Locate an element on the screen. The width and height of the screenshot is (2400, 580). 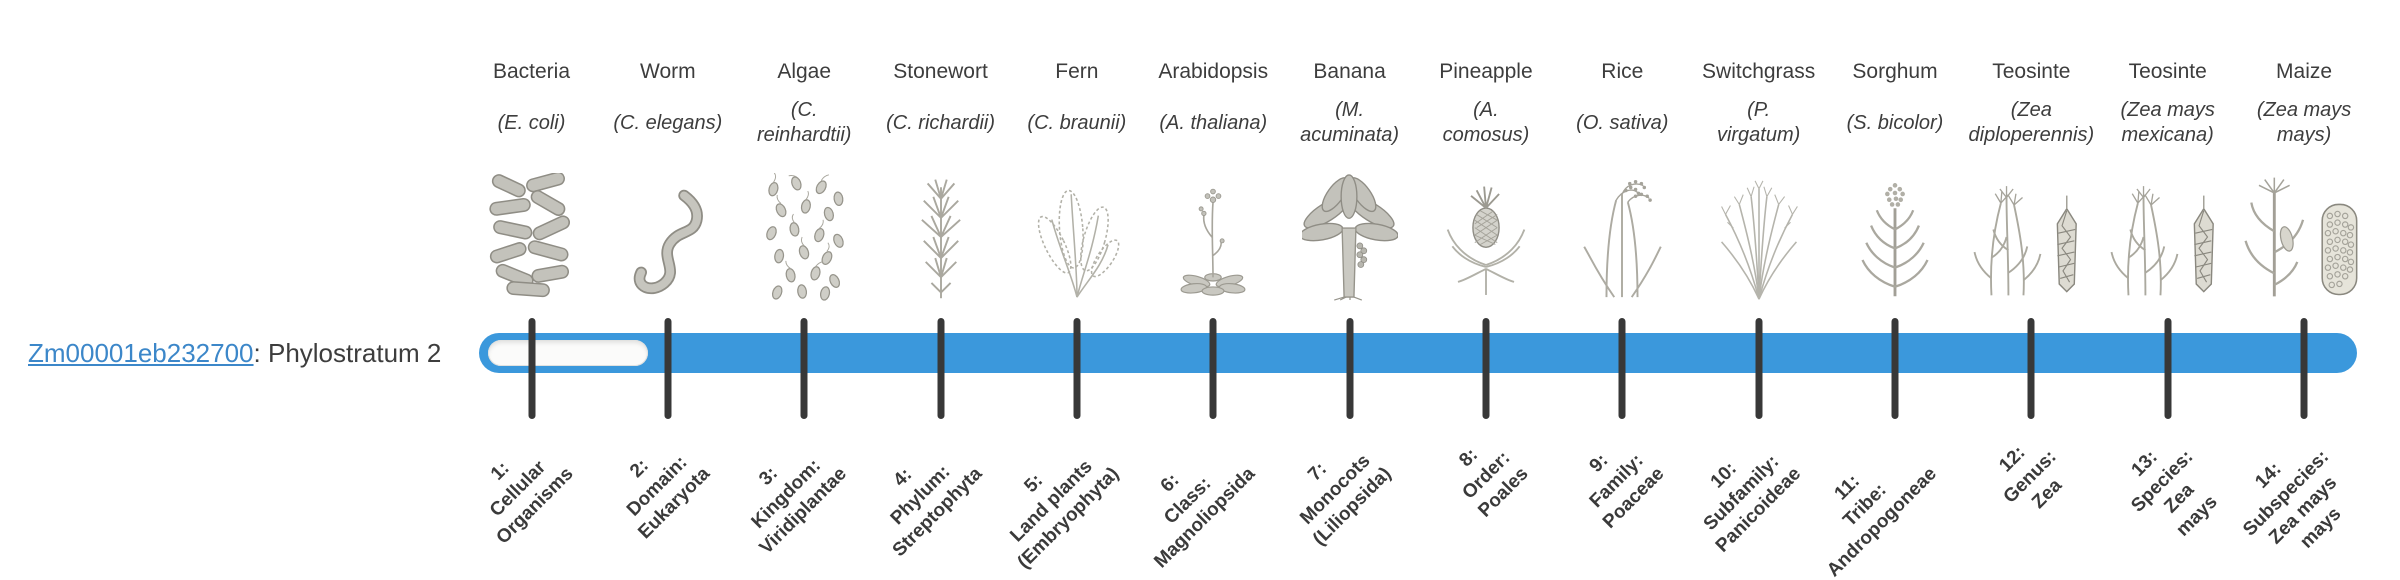
taxon-species-name: (Zea mays mays) is located at coordinates (2304, 122).